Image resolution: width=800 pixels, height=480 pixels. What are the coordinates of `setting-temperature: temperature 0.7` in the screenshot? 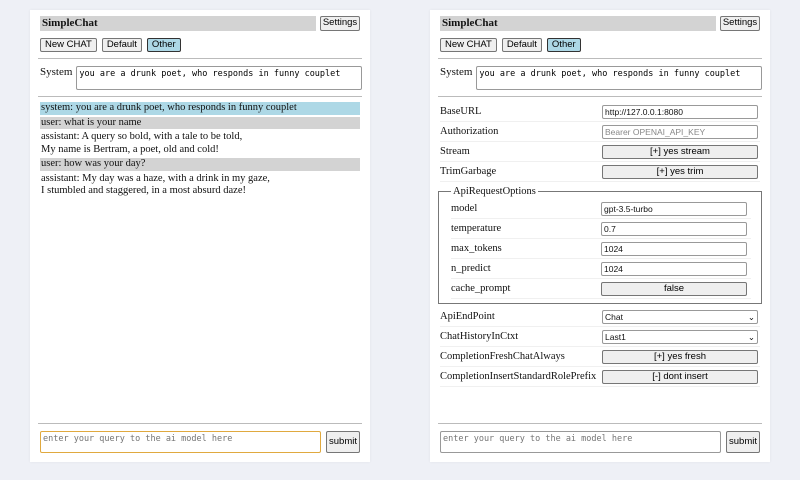 It's located at (601, 229).